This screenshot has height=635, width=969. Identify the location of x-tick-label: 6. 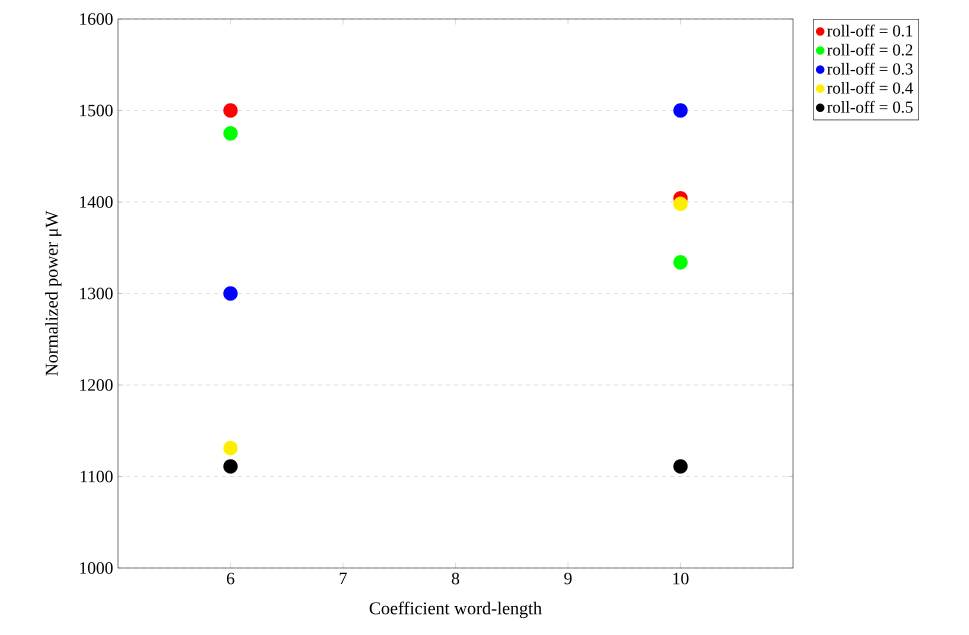
(230, 578).